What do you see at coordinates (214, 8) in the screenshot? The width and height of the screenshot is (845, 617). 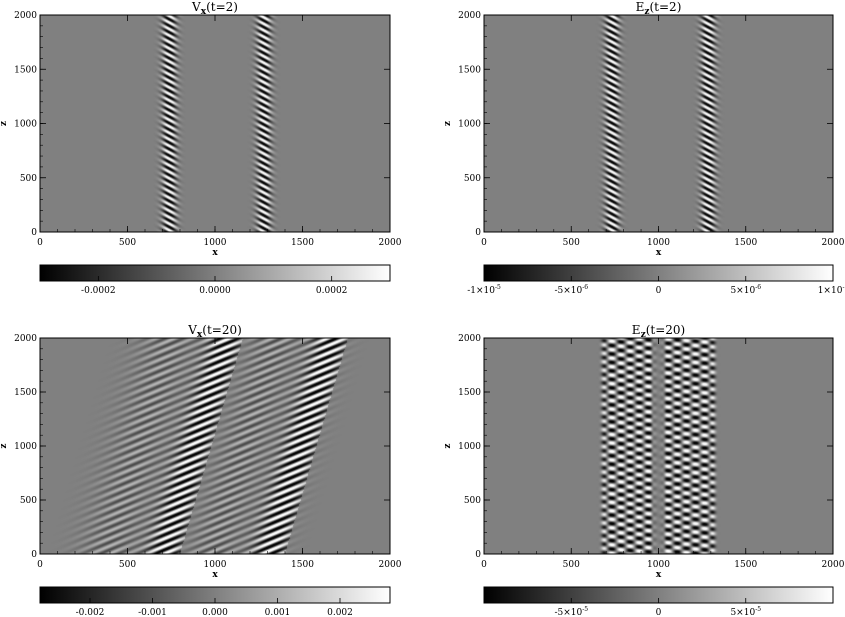 I see `panel-title: Vx(t=2)` at bounding box center [214, 8].